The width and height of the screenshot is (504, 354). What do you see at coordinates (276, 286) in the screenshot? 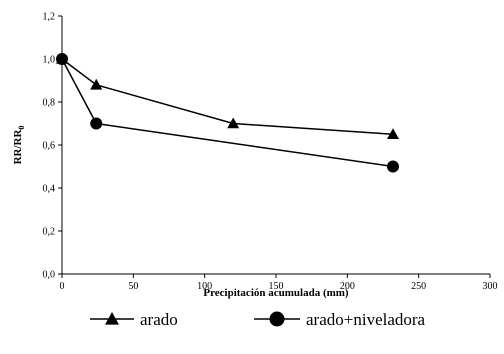
I see `x-tick-label: 150` at bounding box center [276, 286].